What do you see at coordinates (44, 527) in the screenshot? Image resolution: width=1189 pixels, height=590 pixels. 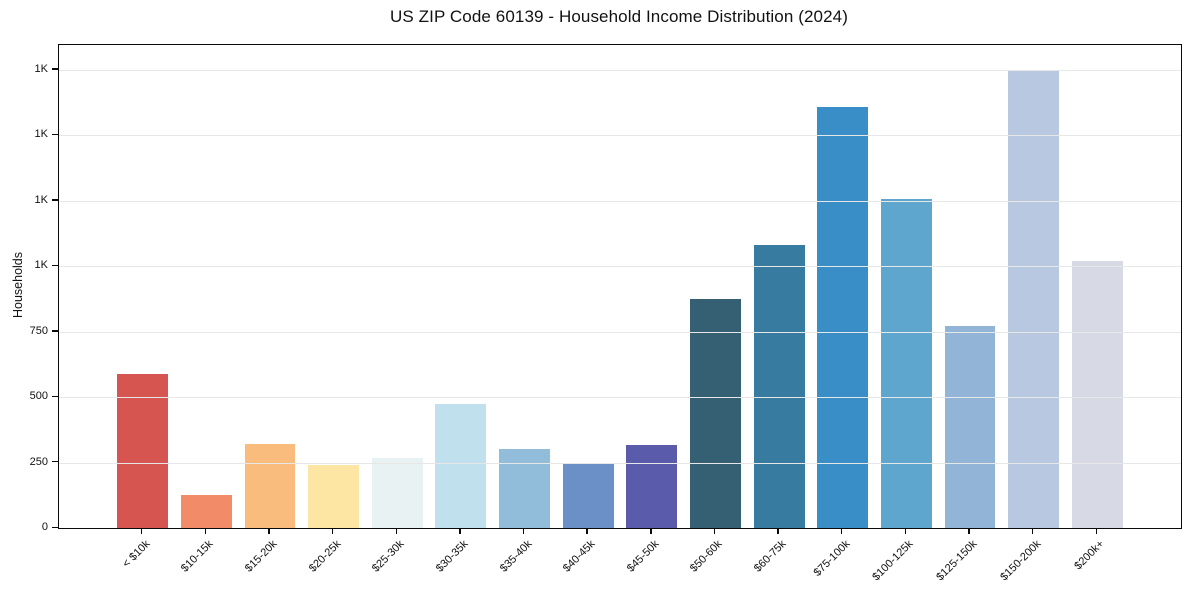 I see `y-tick-label: 0` at bounding box center [44, 527].